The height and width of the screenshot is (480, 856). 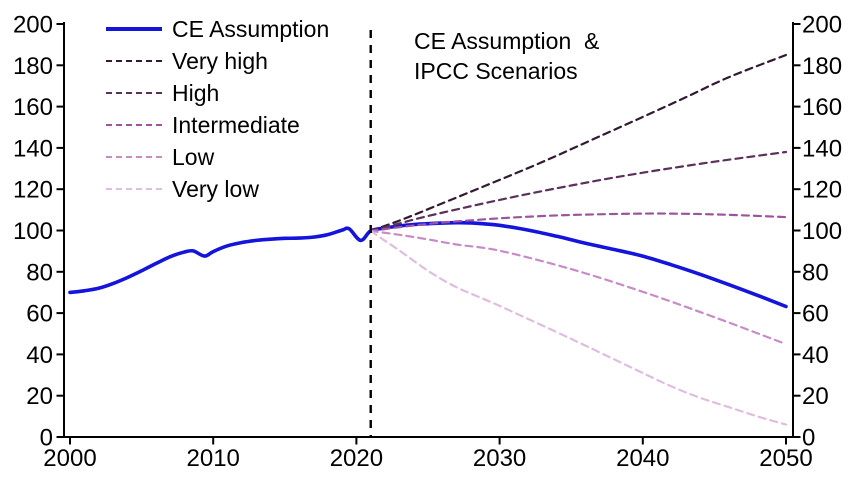 What do you see at coordinates (134, 61) in the screenshot?
I see `legend-line-sample-very-high` at bounding box center [134, 61].